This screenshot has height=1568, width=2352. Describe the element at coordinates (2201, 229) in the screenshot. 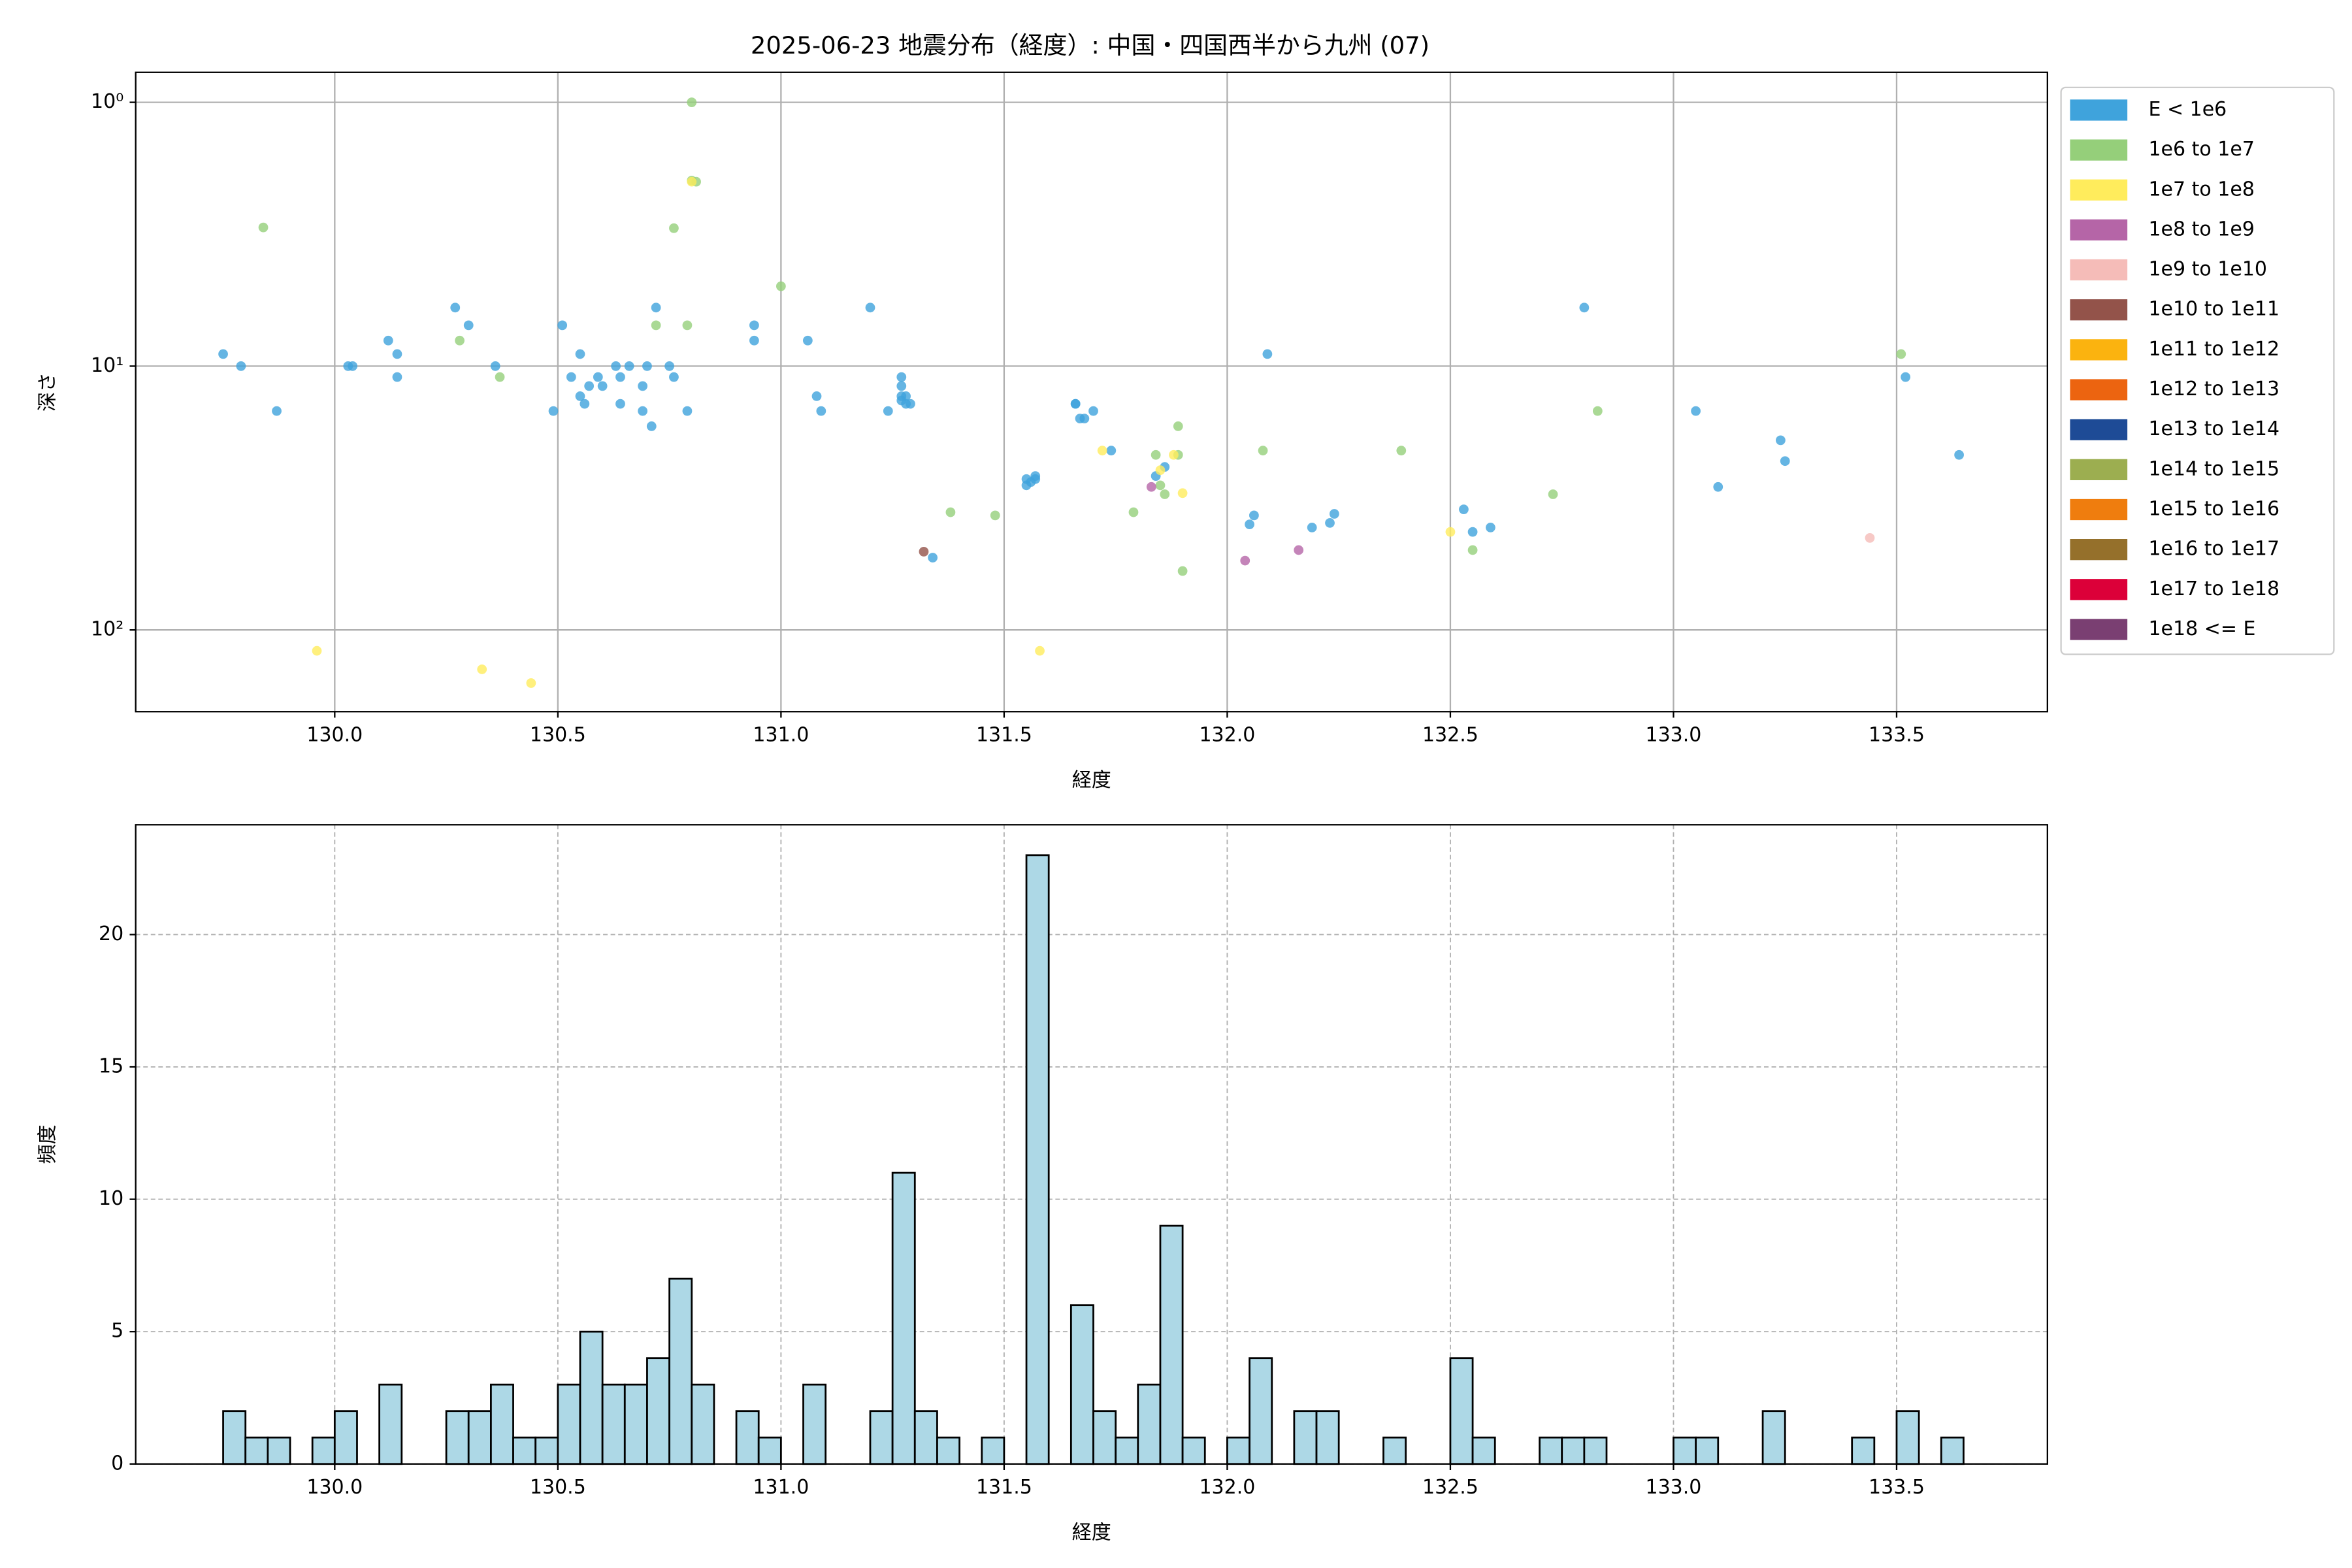

I see `legend-label: 1e8 to 1e9` at that location.